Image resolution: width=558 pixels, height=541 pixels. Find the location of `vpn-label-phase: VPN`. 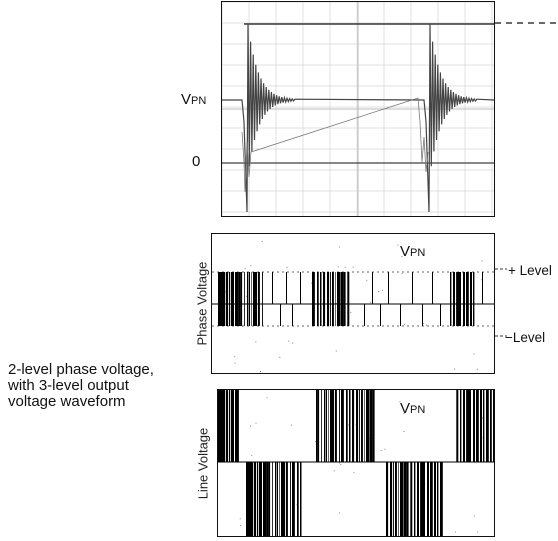

vpn-label-phase: VPN is located at coordinates (413, 251).